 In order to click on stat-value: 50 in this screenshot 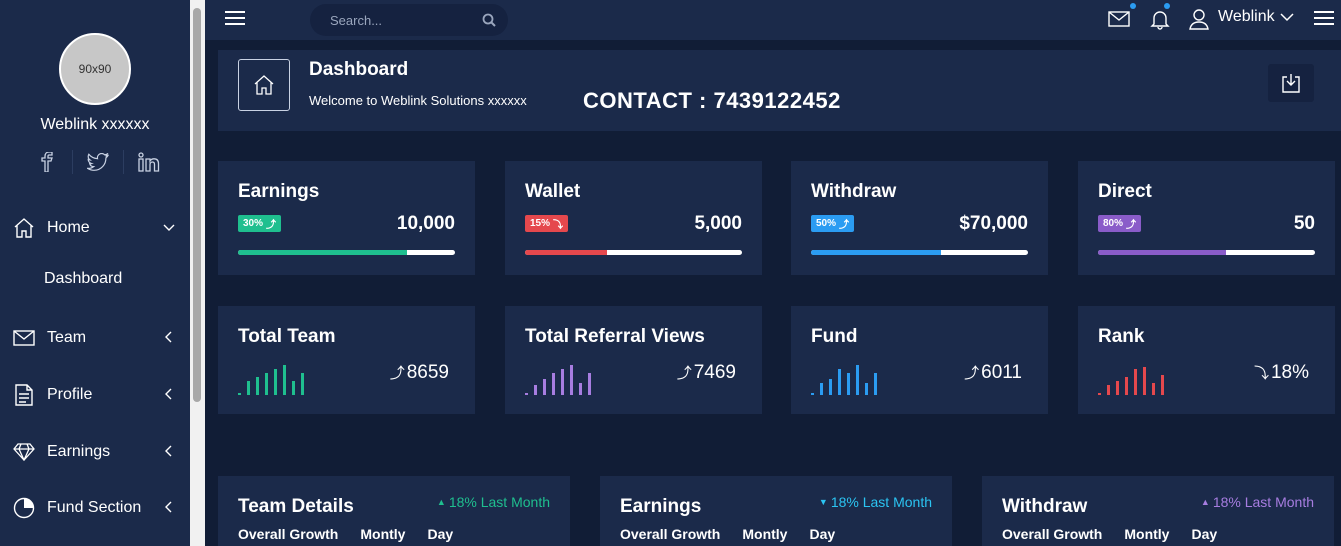, I will do `click(1304, 223)`.